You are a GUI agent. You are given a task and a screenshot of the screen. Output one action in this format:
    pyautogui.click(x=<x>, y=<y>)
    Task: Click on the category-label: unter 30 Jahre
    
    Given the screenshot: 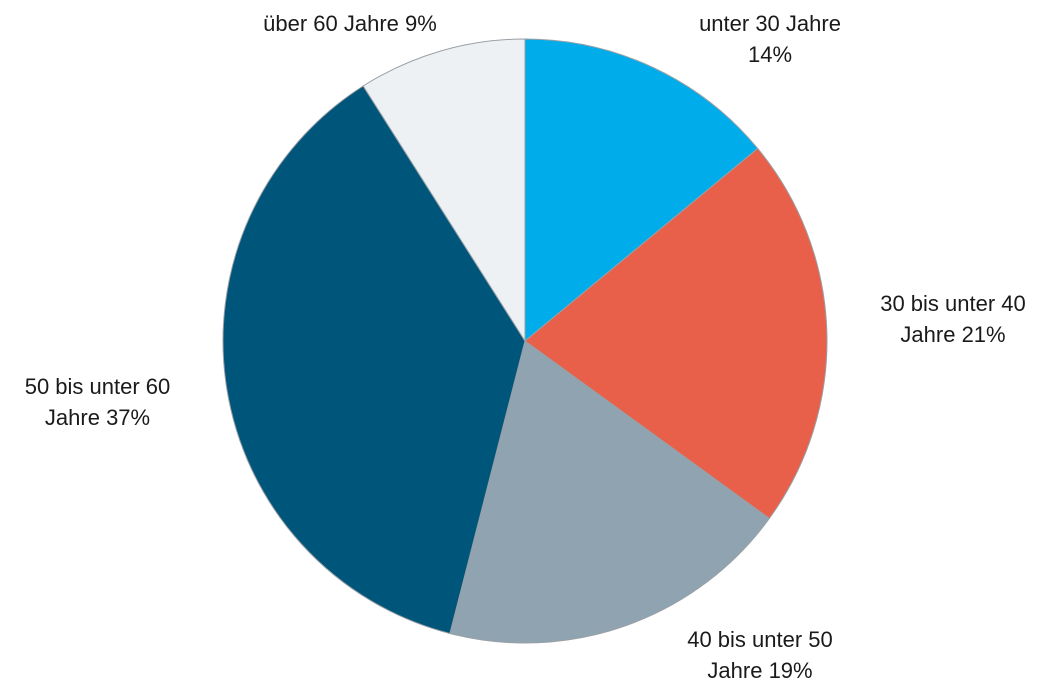 What is the action you would take?
    pyautogui.click(x=770, y=23)
    